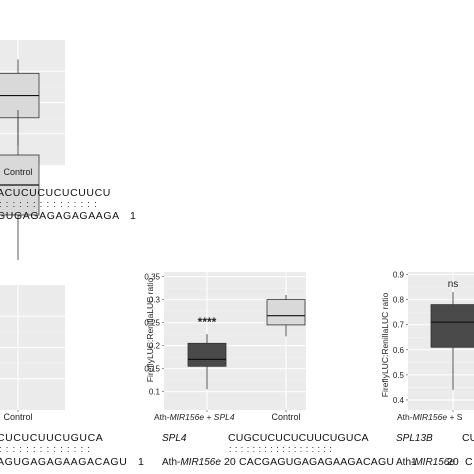 The height and width of the screenshot is (474, 474). Describe the element at coordinates (469, 462) in the screenshot. I see `br-mirna-sequence: C` at that location.